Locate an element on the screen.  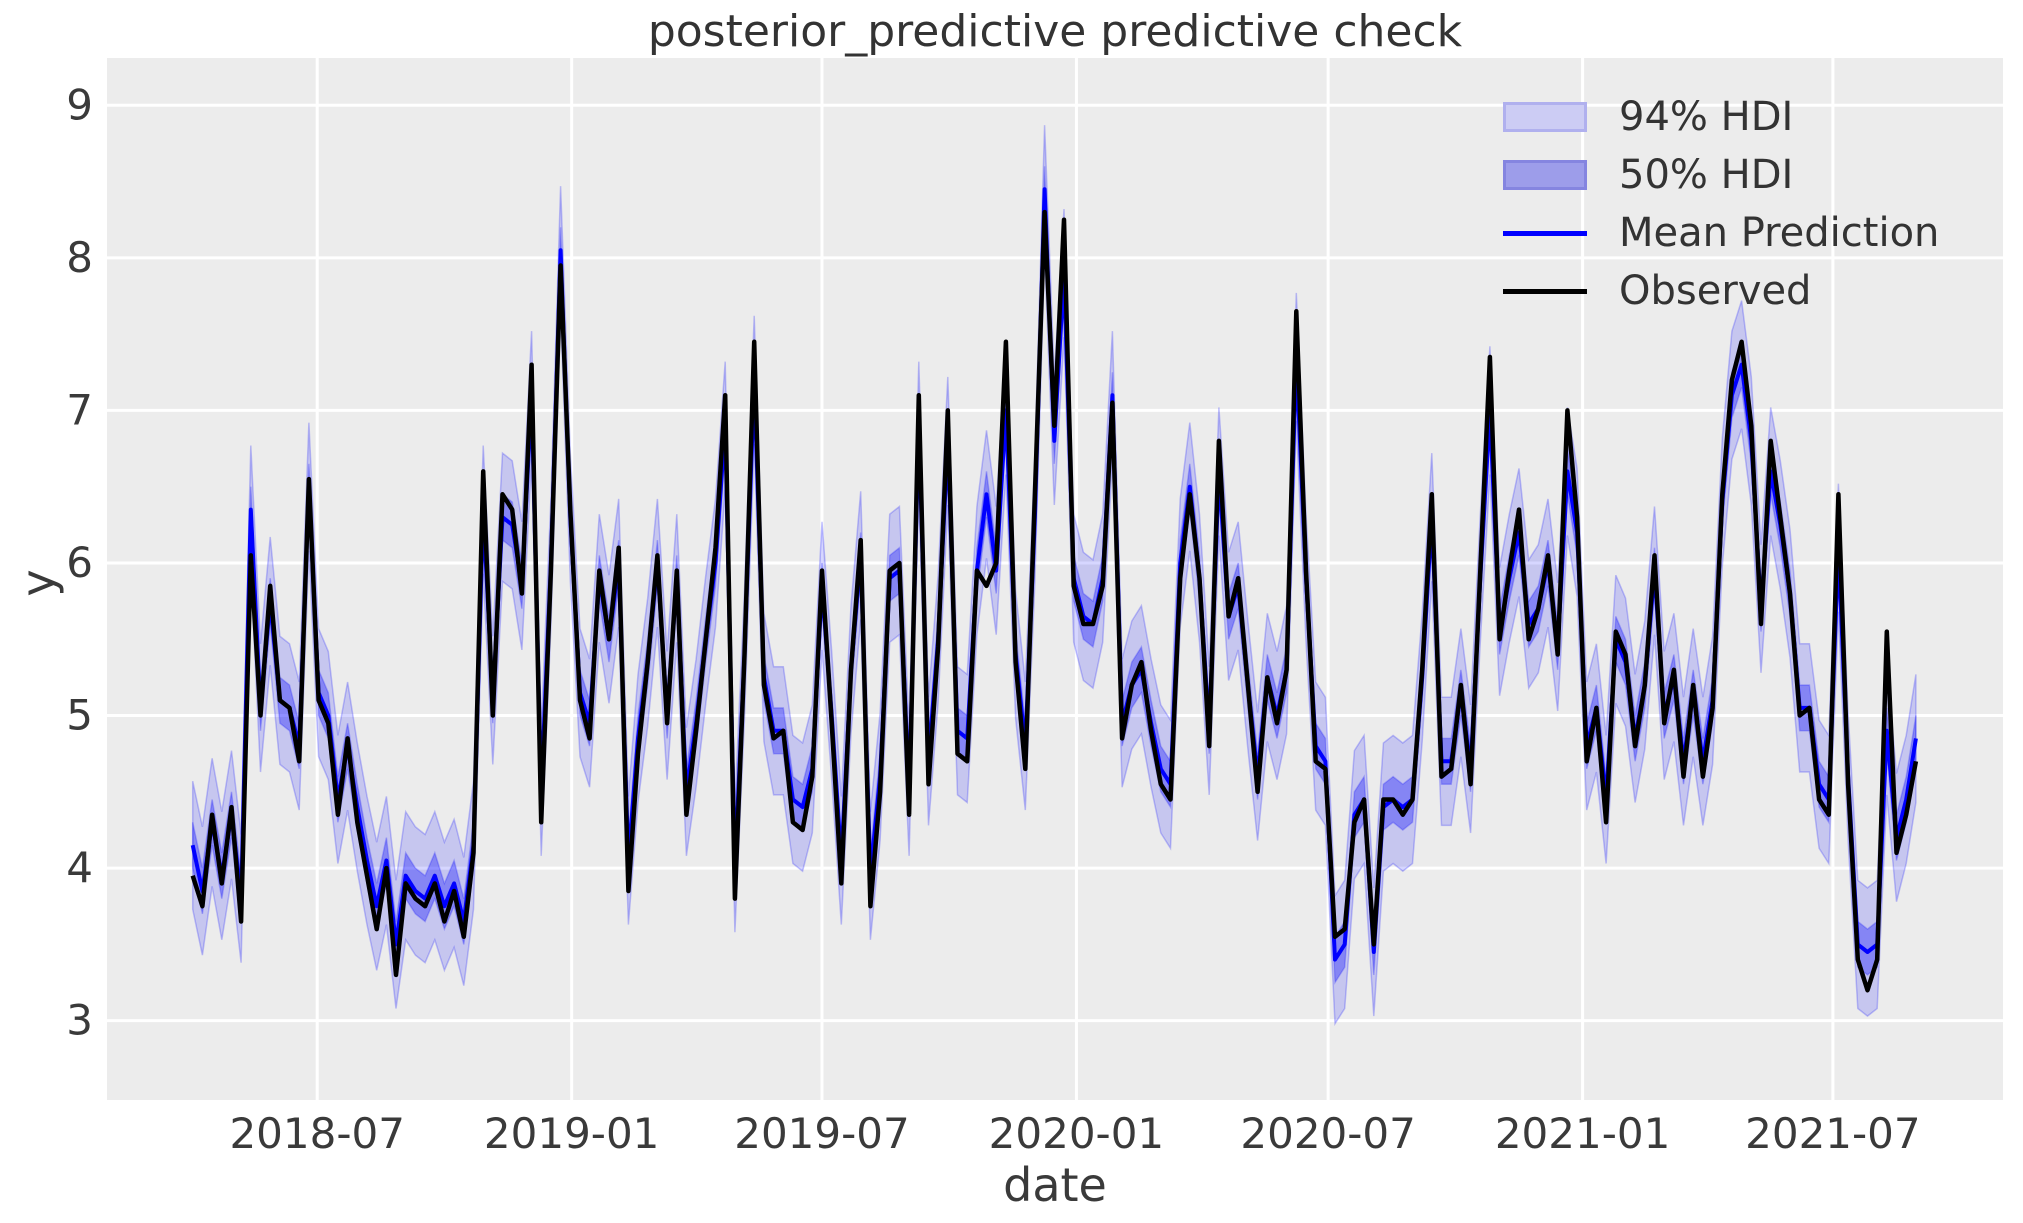
legend-item-mean-prediction: Mean Prediction is located at coordinates (1721, 233).